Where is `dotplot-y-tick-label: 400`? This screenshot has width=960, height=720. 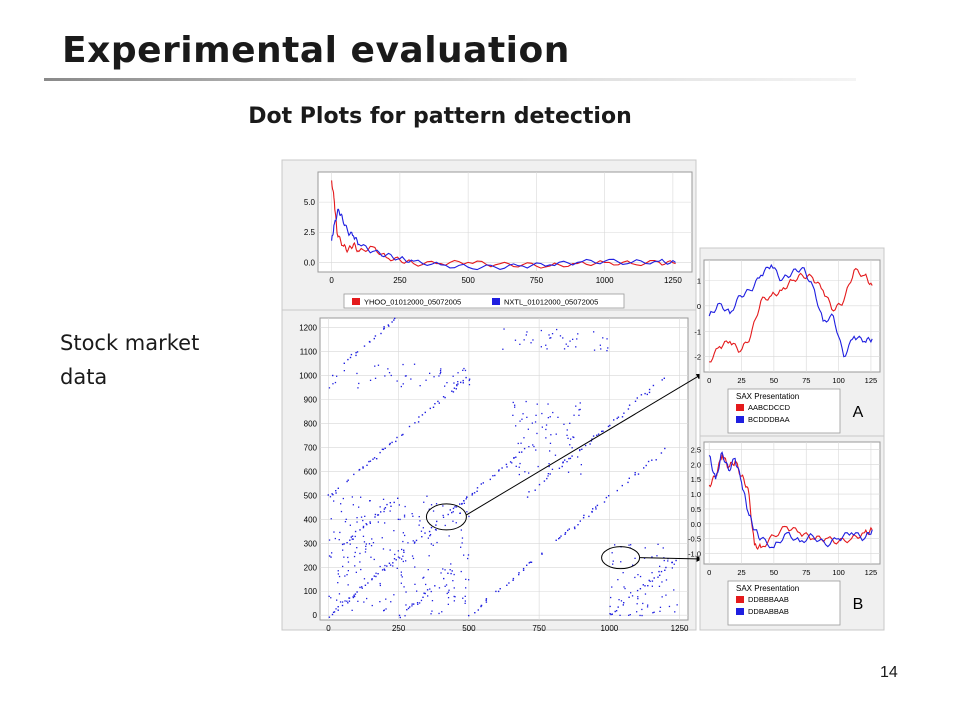 dotplot-y-tick-label: 400 is located at coordinates (311, 519).